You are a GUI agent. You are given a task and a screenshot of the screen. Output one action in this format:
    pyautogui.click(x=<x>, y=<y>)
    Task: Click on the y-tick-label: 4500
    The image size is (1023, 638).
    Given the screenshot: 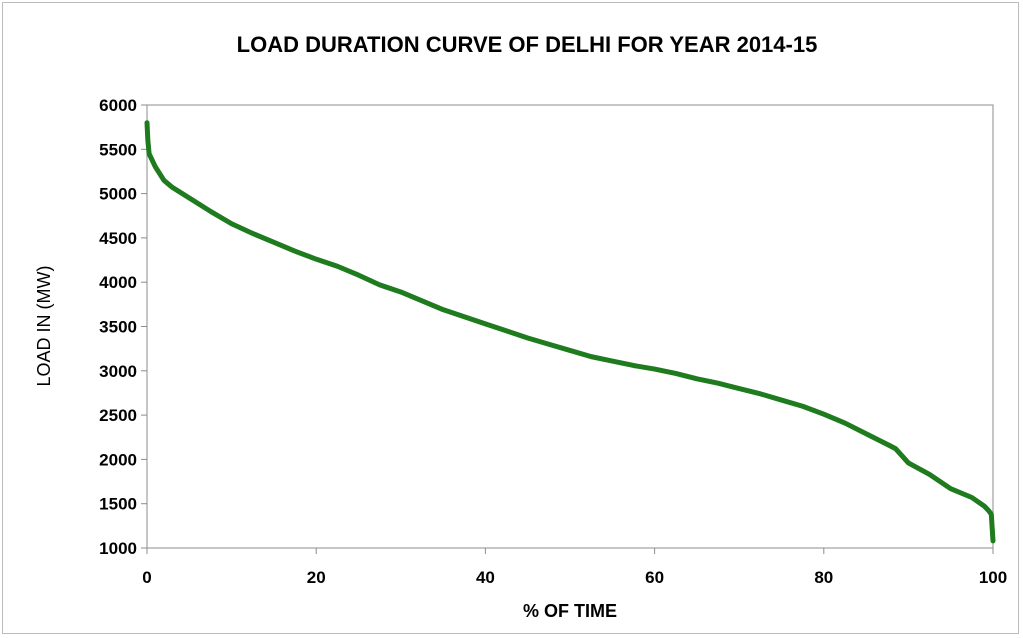 What is the action you would take?
    pyautogui.click(x=118, y=238)
    